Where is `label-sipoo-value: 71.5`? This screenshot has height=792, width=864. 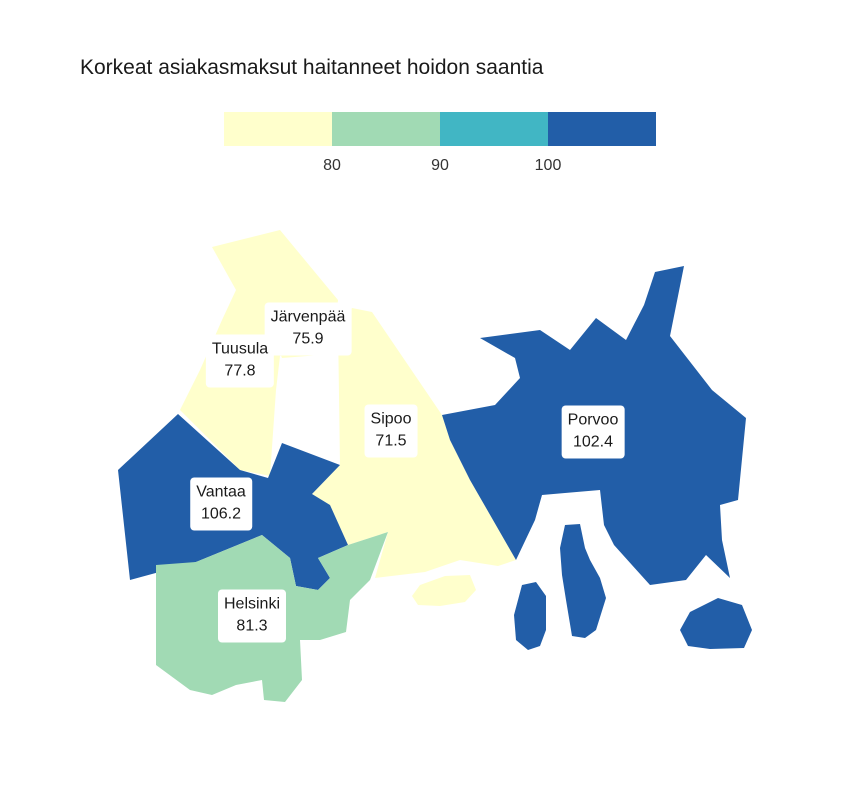 label-sipoo-value: 71.5 is located at coordinates (391, 441).